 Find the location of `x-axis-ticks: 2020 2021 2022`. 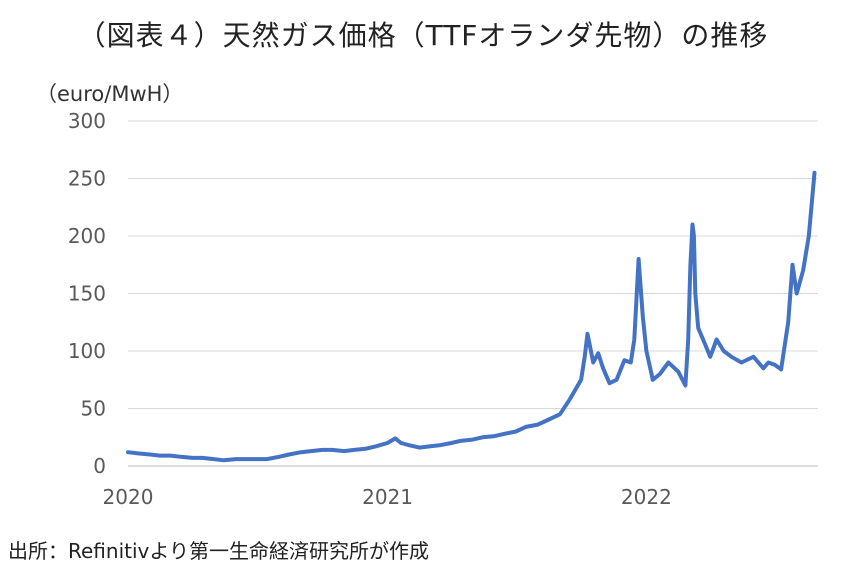

x-axis-ticks: 2020 2021 2022 is located at coordinates (387, 497).